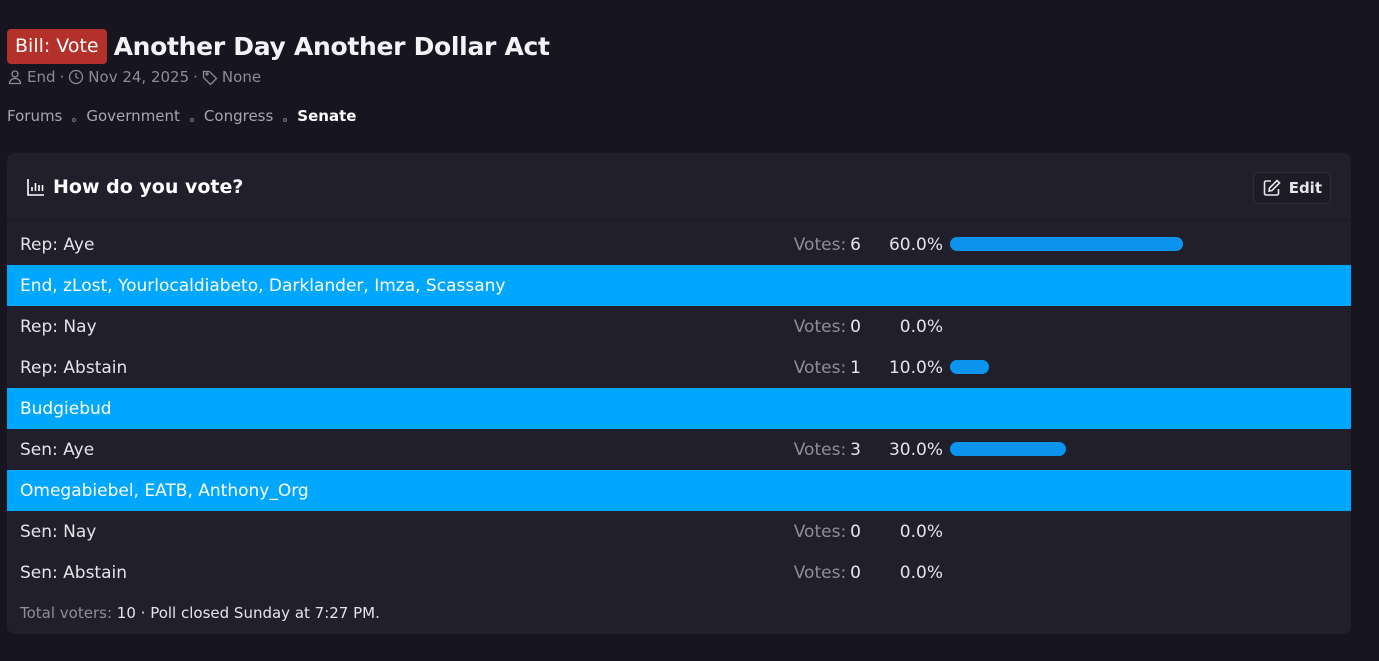 Image resolution: width=1379 pixels, height=661 pixels. Describe the element at coordinates (15, 77) in the screenshot. I see `user-icon` at that location.